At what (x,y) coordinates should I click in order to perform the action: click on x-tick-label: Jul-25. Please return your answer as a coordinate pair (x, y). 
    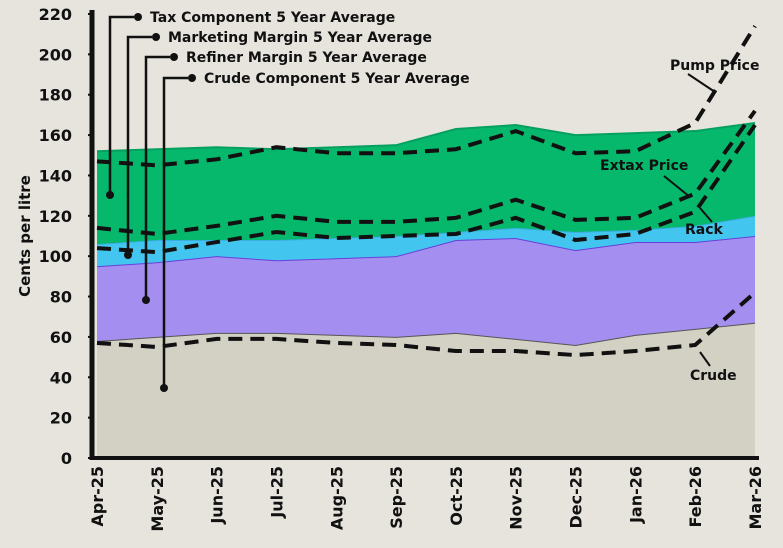
    Looking at the image, I should click on (276, 492).